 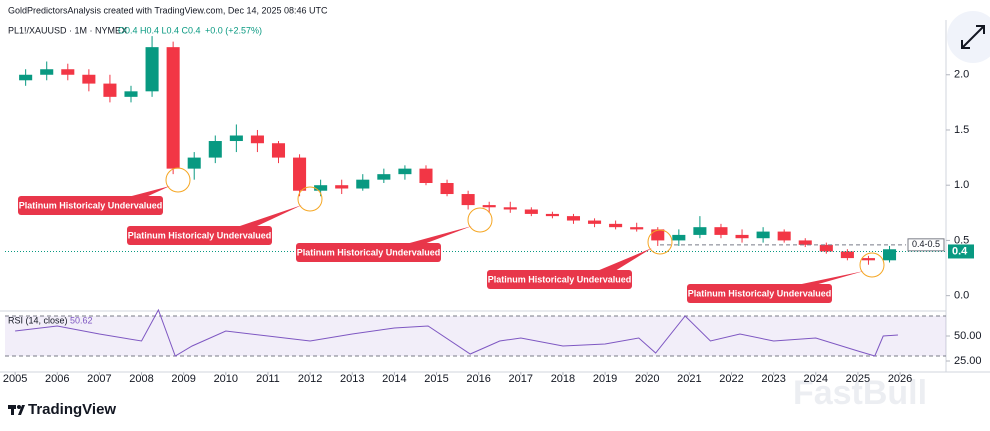 I want to click on x-tick-label: 2014, so click(x=394, y=379).